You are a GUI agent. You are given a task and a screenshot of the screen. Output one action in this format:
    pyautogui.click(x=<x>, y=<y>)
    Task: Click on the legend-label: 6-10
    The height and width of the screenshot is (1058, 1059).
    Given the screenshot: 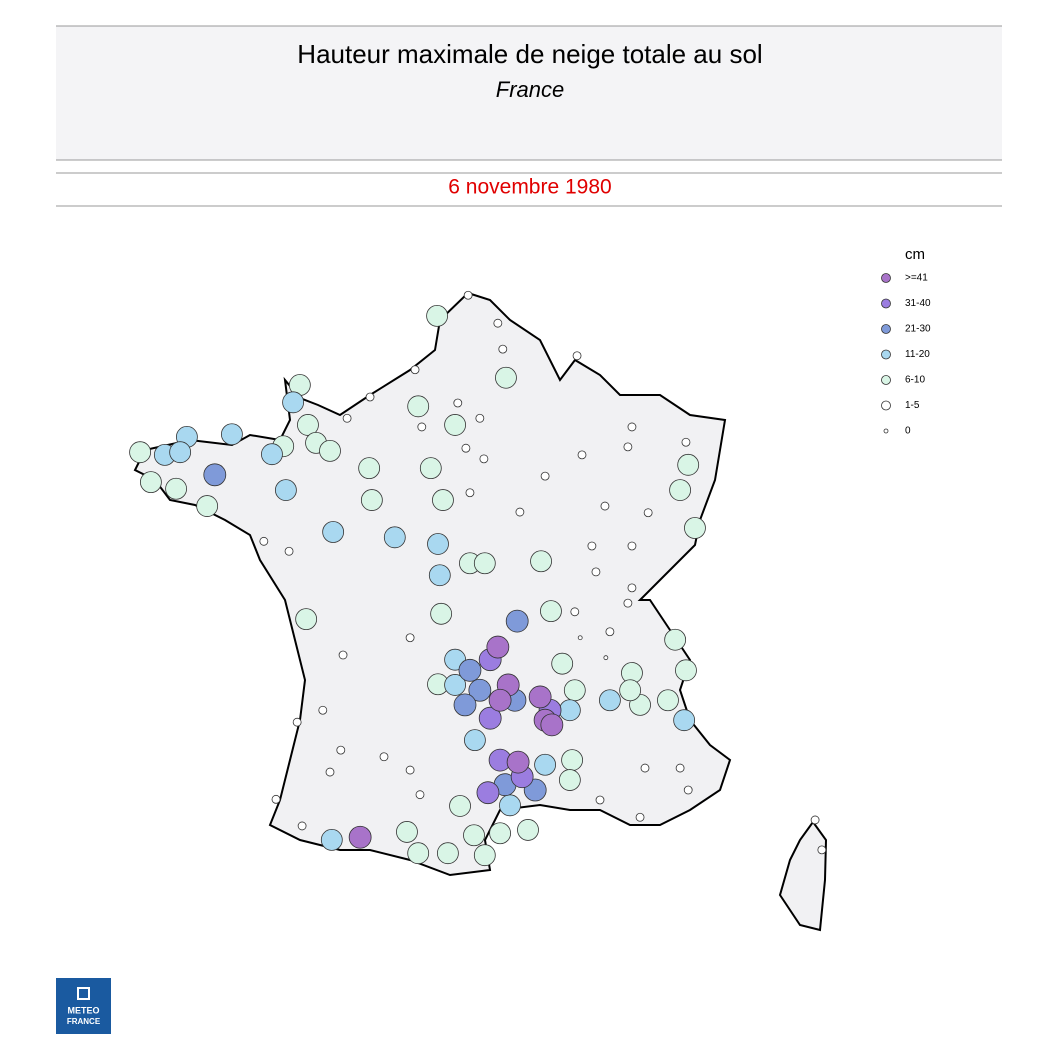 What is the action you would take?
    pyautogui.click(x=915, y=380)
    